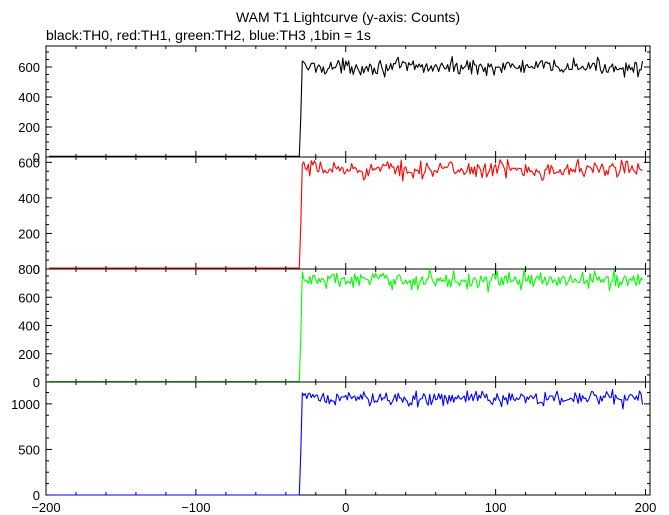  What do you see at coordinates (45, 507) in the screenshot?
I see `x-tick-label: −200` at bounding box center [45, 507].